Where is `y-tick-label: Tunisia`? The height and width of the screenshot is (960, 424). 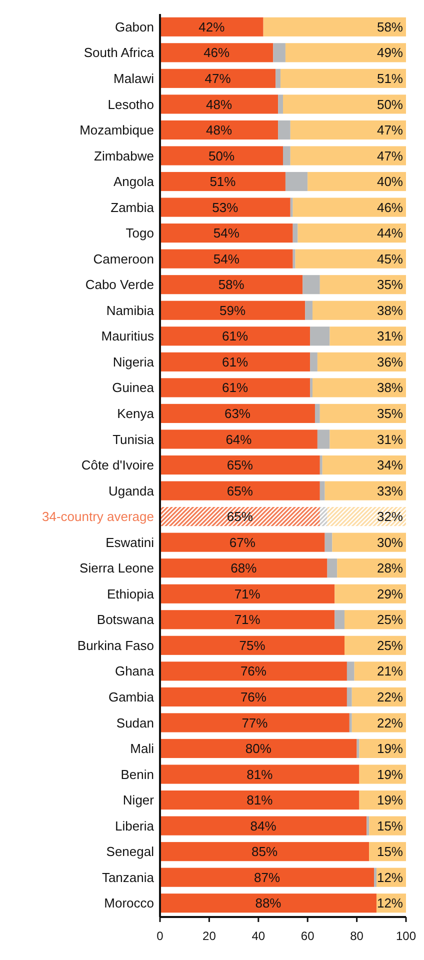 y-tick-label: Tunisia is located at coordinates (133, 439).